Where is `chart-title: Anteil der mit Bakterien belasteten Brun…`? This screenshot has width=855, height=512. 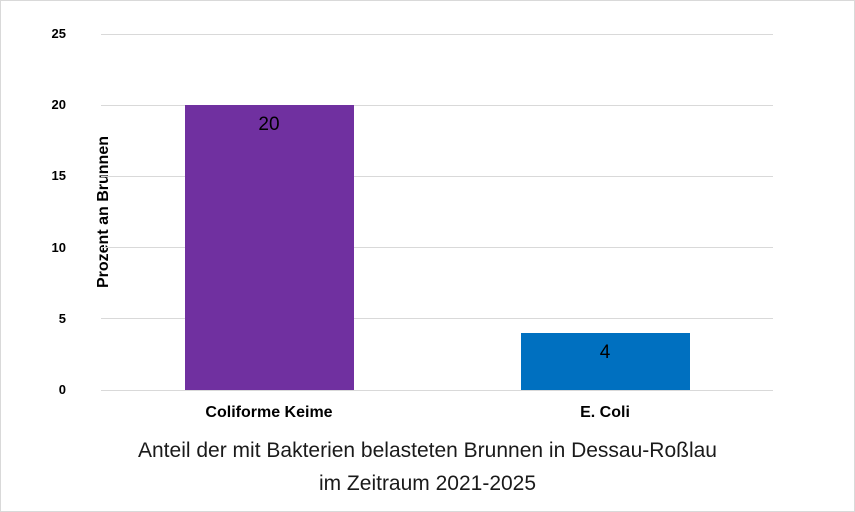 chart-title: Anteil der mit Bakterien belasteten Brun… is located at coordinates (427, 467).